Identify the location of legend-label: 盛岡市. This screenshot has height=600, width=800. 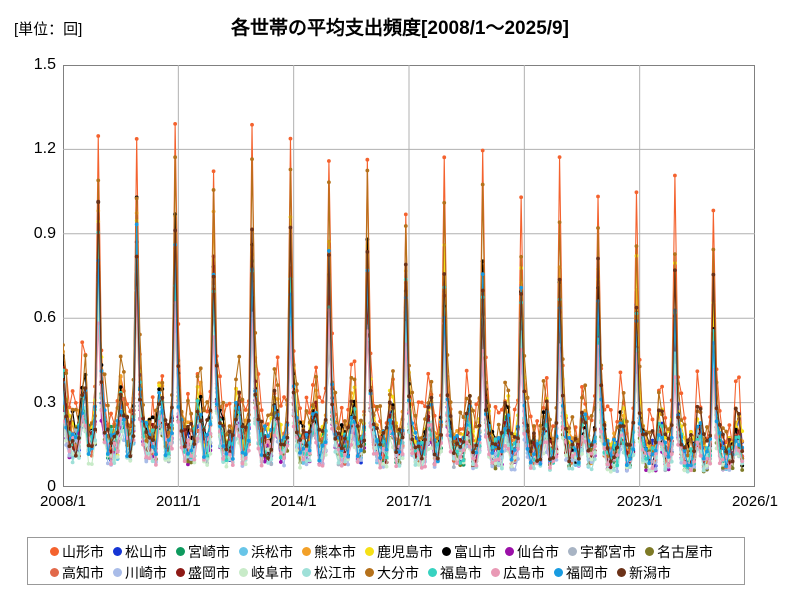
(209, 572).